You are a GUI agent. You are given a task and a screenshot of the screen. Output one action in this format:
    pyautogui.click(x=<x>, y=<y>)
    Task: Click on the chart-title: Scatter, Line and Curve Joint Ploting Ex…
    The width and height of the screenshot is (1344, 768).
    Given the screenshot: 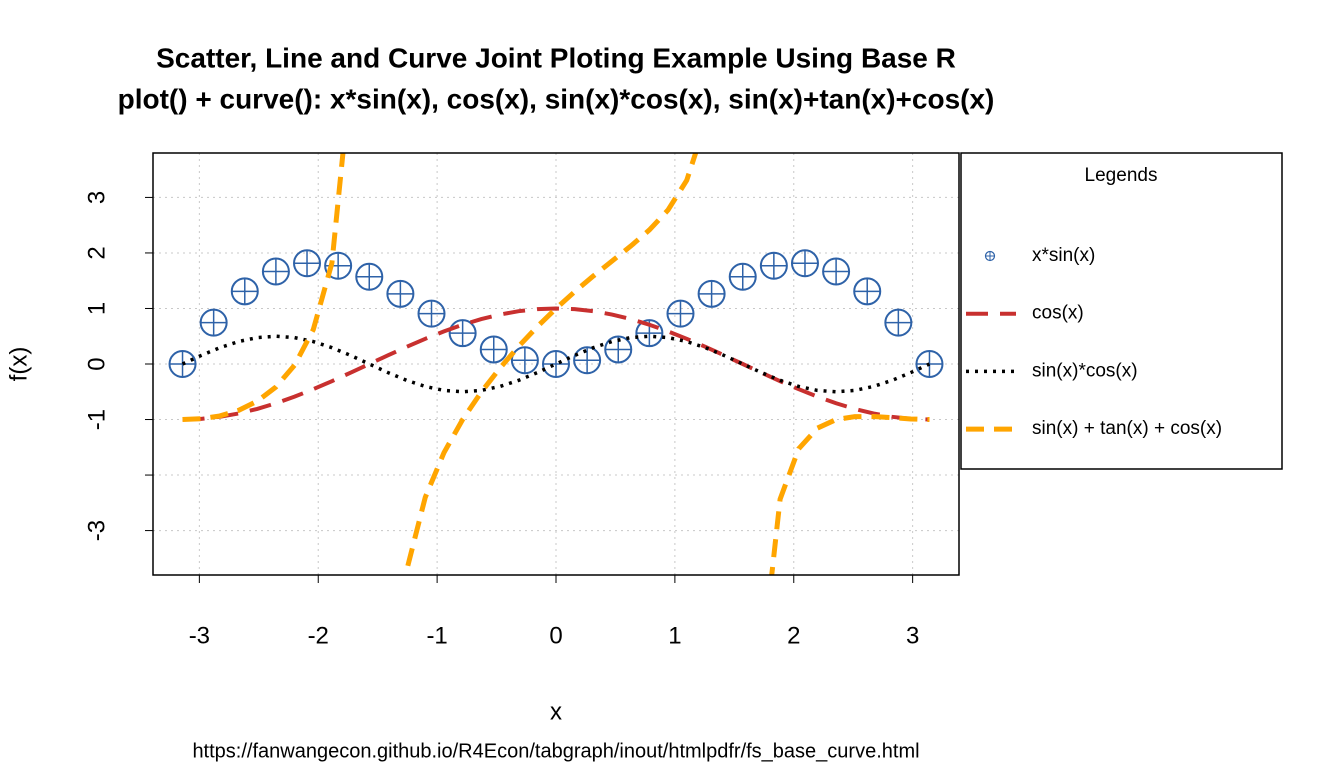 What is the action you would take?
    pyautogui.click(x=556, y=57)
    